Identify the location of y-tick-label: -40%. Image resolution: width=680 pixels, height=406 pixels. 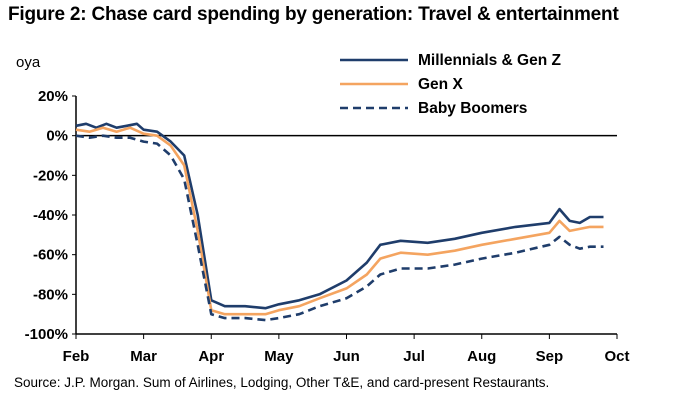
(50, 215).